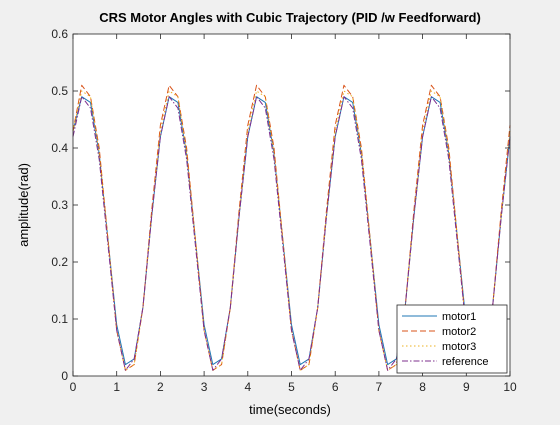  What do you see at coordinates (23, 205) in the screenshot?
I see `y-axis-label: amplitude(rad)` at bounding box center [23, 205].